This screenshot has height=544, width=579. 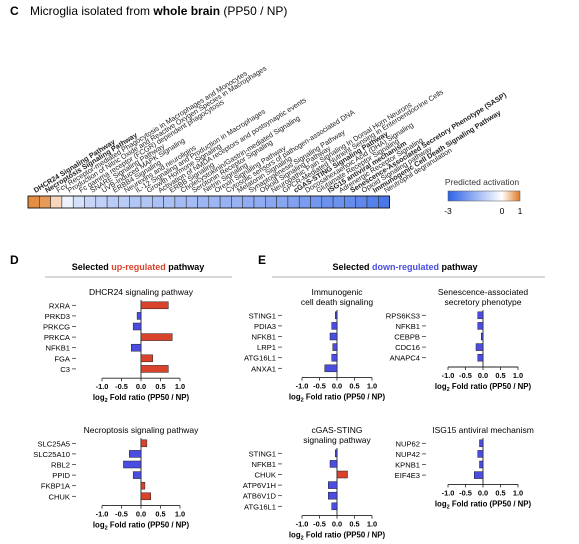 I want to click on panel-e-letter: E, so click(x=262, y=260).